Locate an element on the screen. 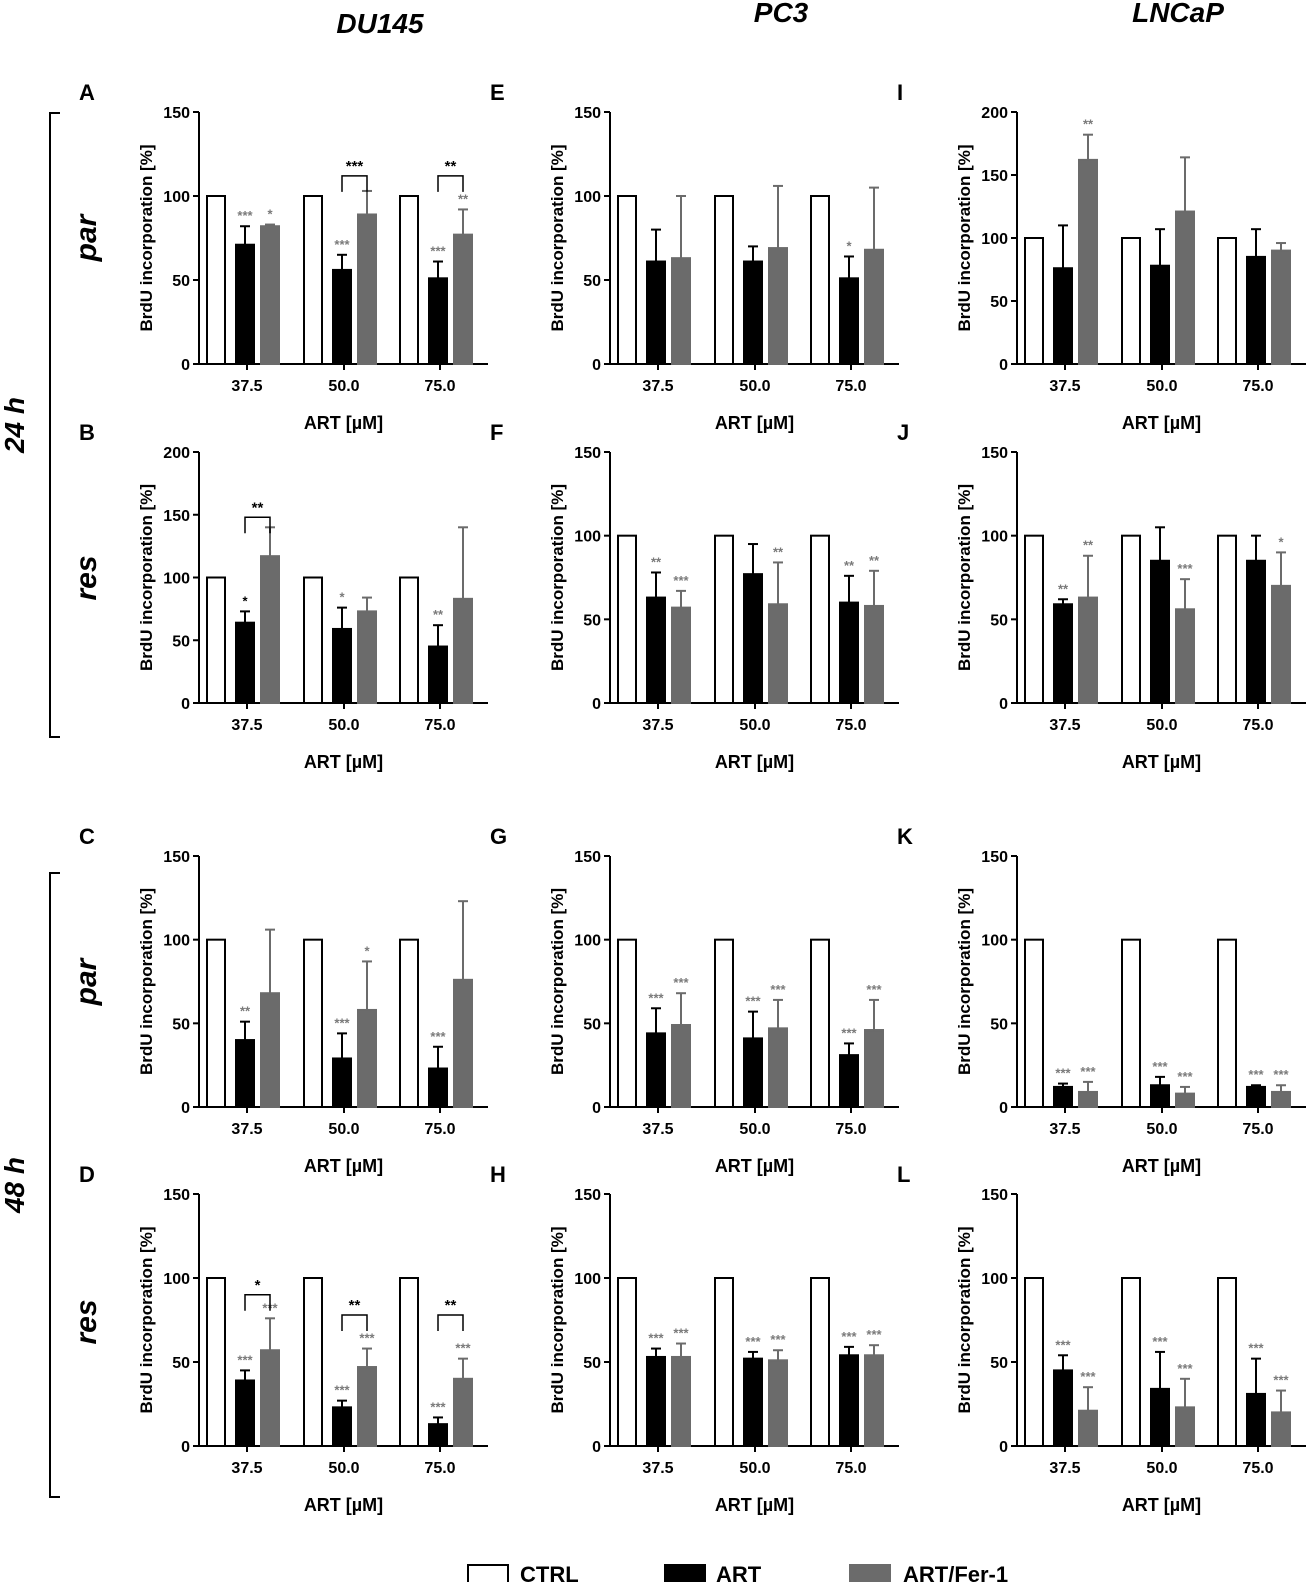  panel-letter: L is located at coordinates (903, 1174).